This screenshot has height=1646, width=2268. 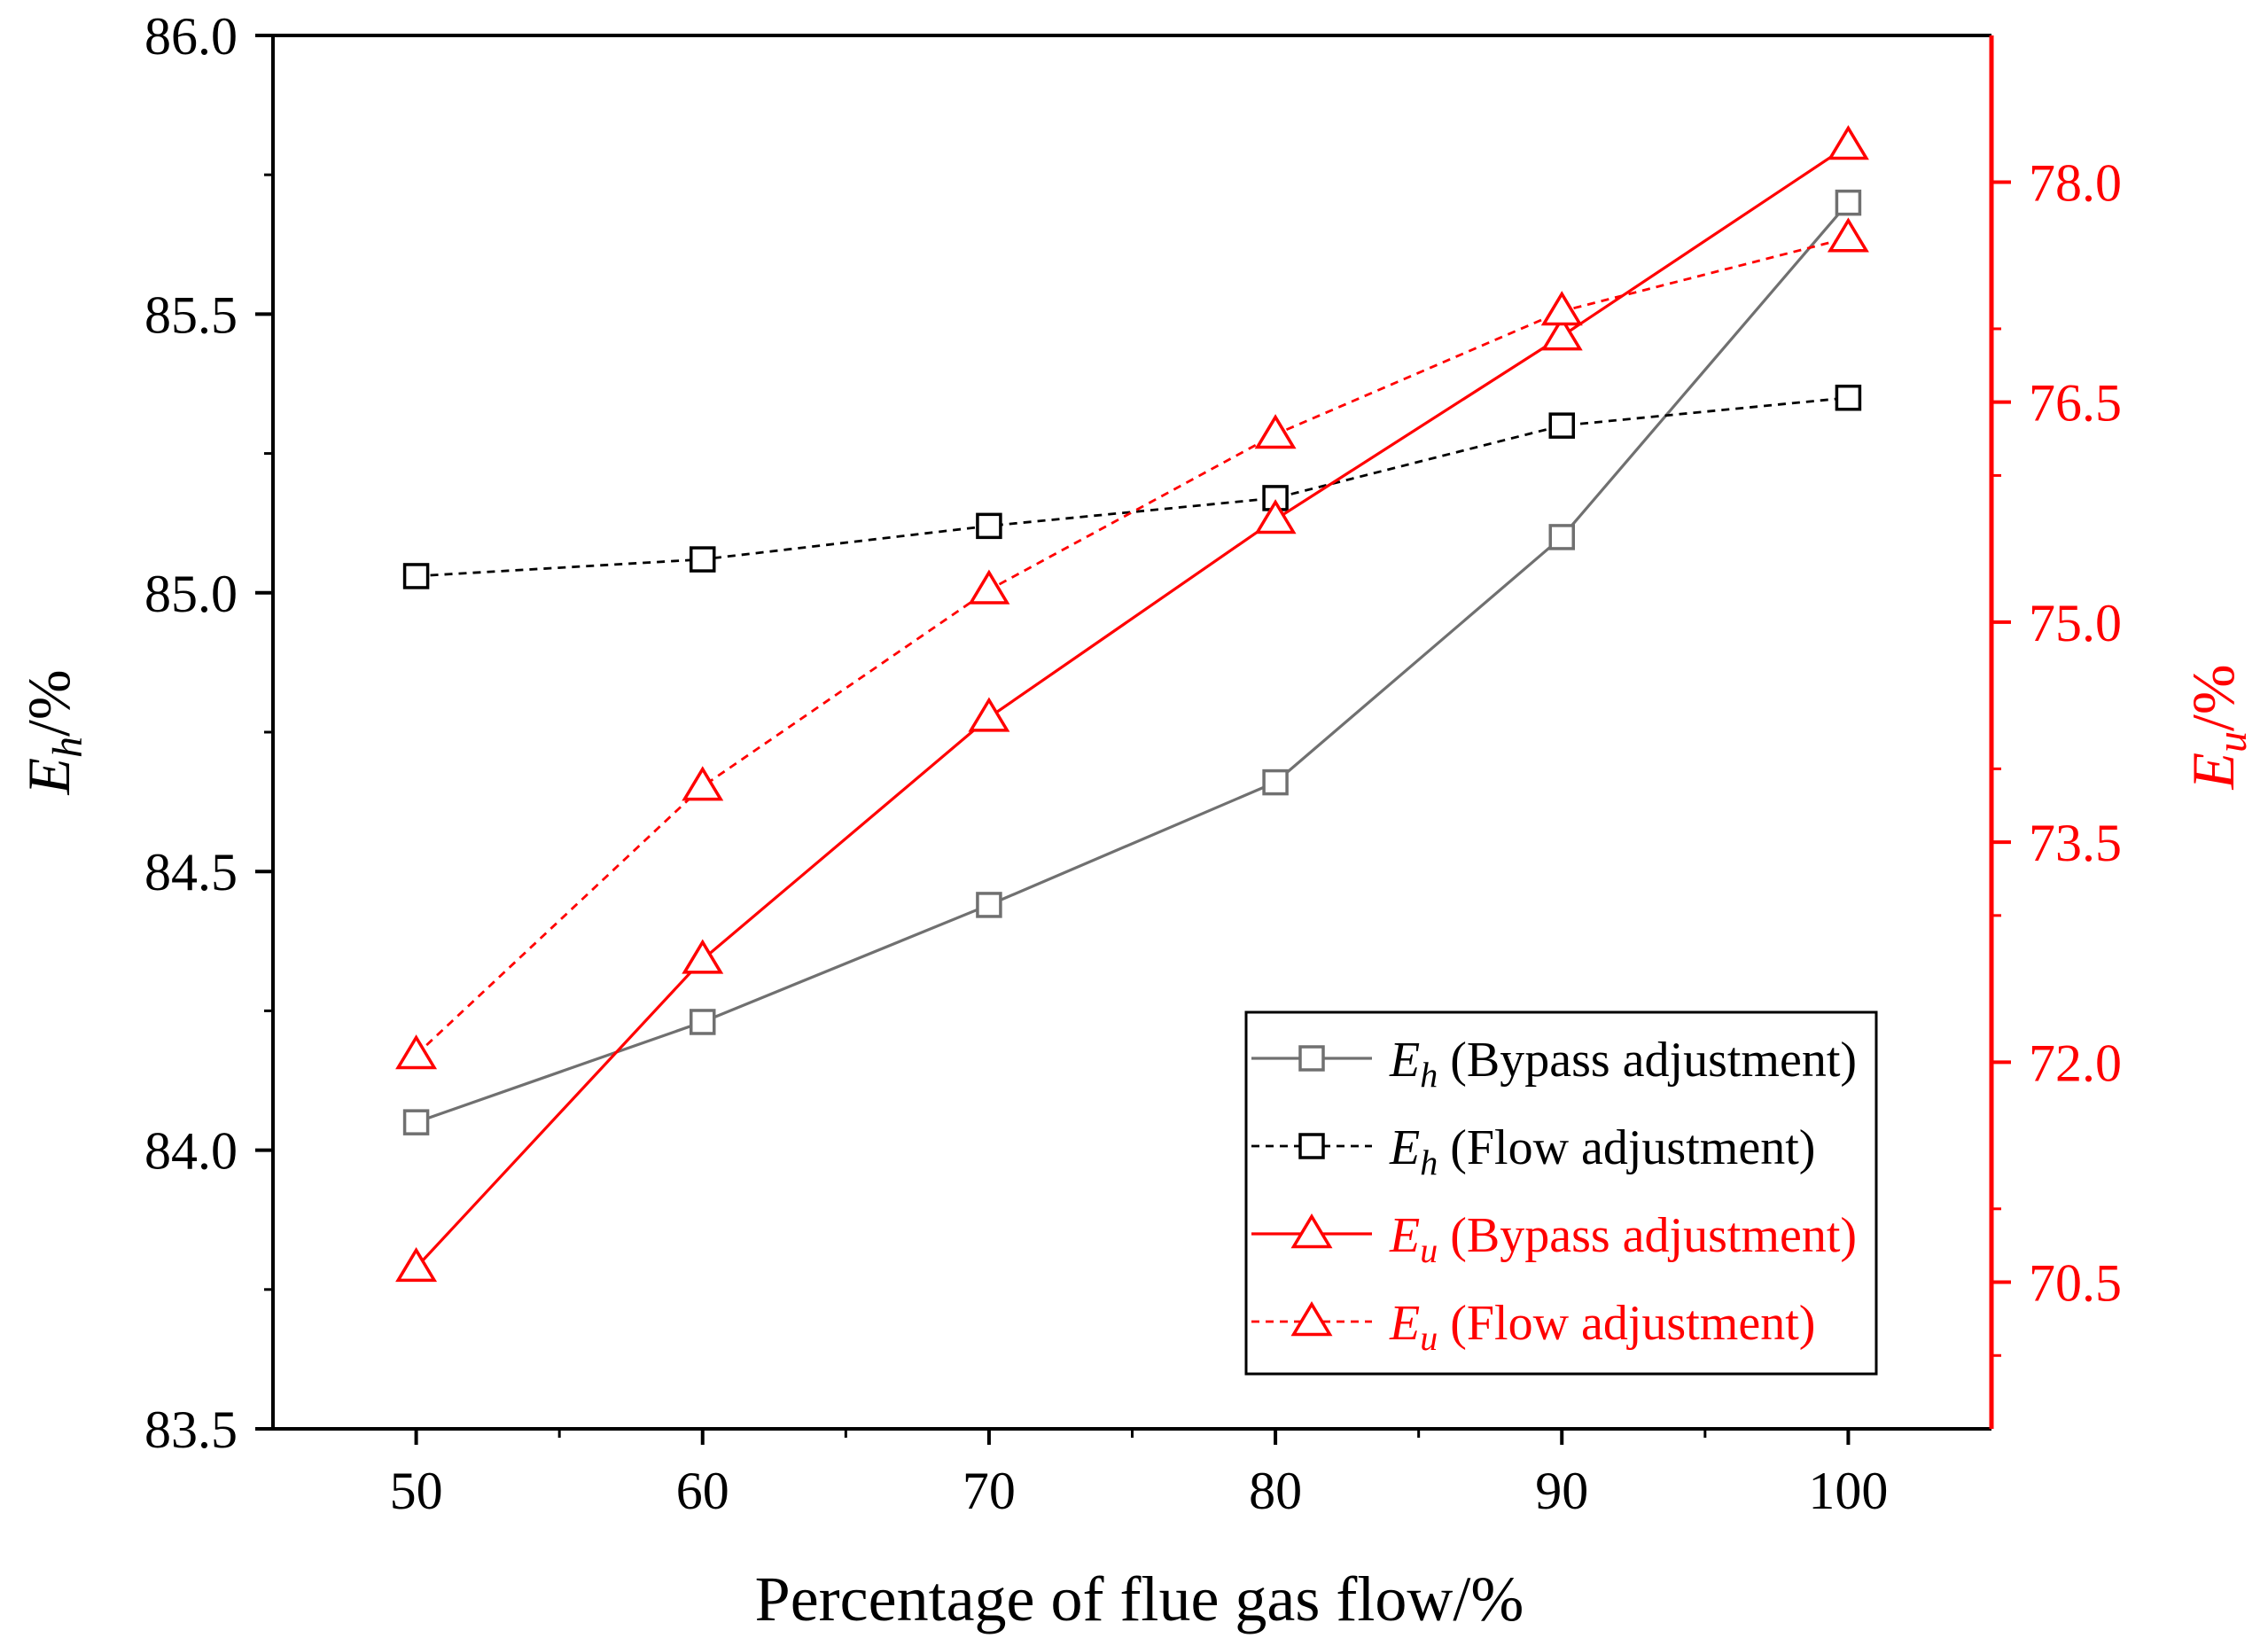 What do you see at coordinates (1139, 1599) in the screenshot?
I see `x-axis-title: Percentage of flue gas flow/%` at bounding box center [1139, 1599].